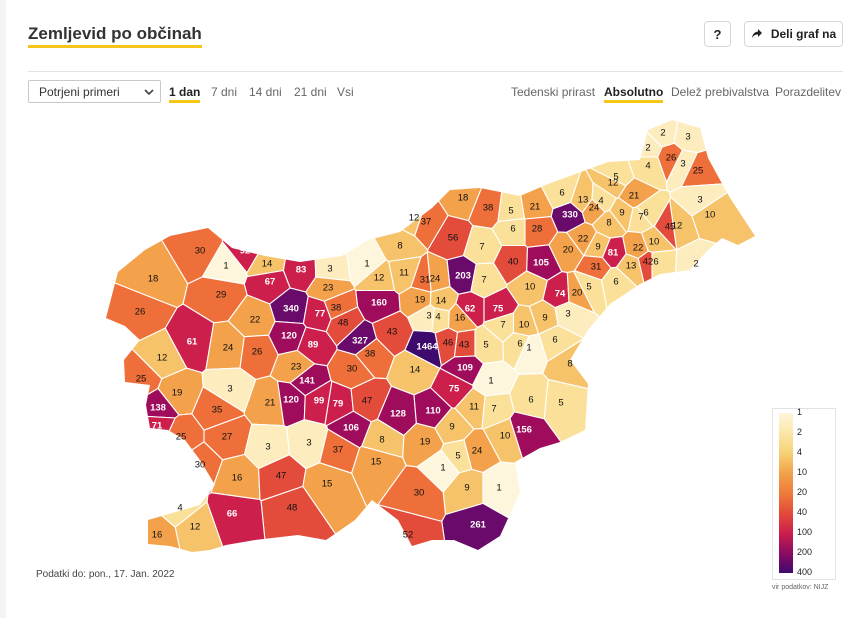  What do you see at coordinates (192, 342) in the screenshot?
I see `municipality-value-label: 61` at bounding box center [192, 342].